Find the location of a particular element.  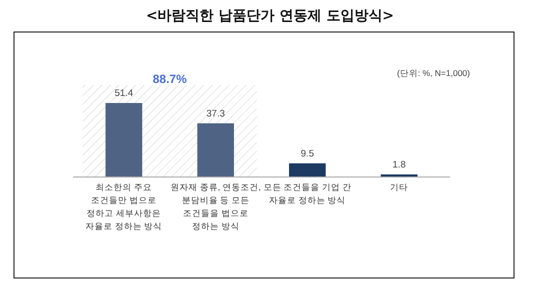

text: (단위: %, N=1,000) is located at coordinates (433, 73).